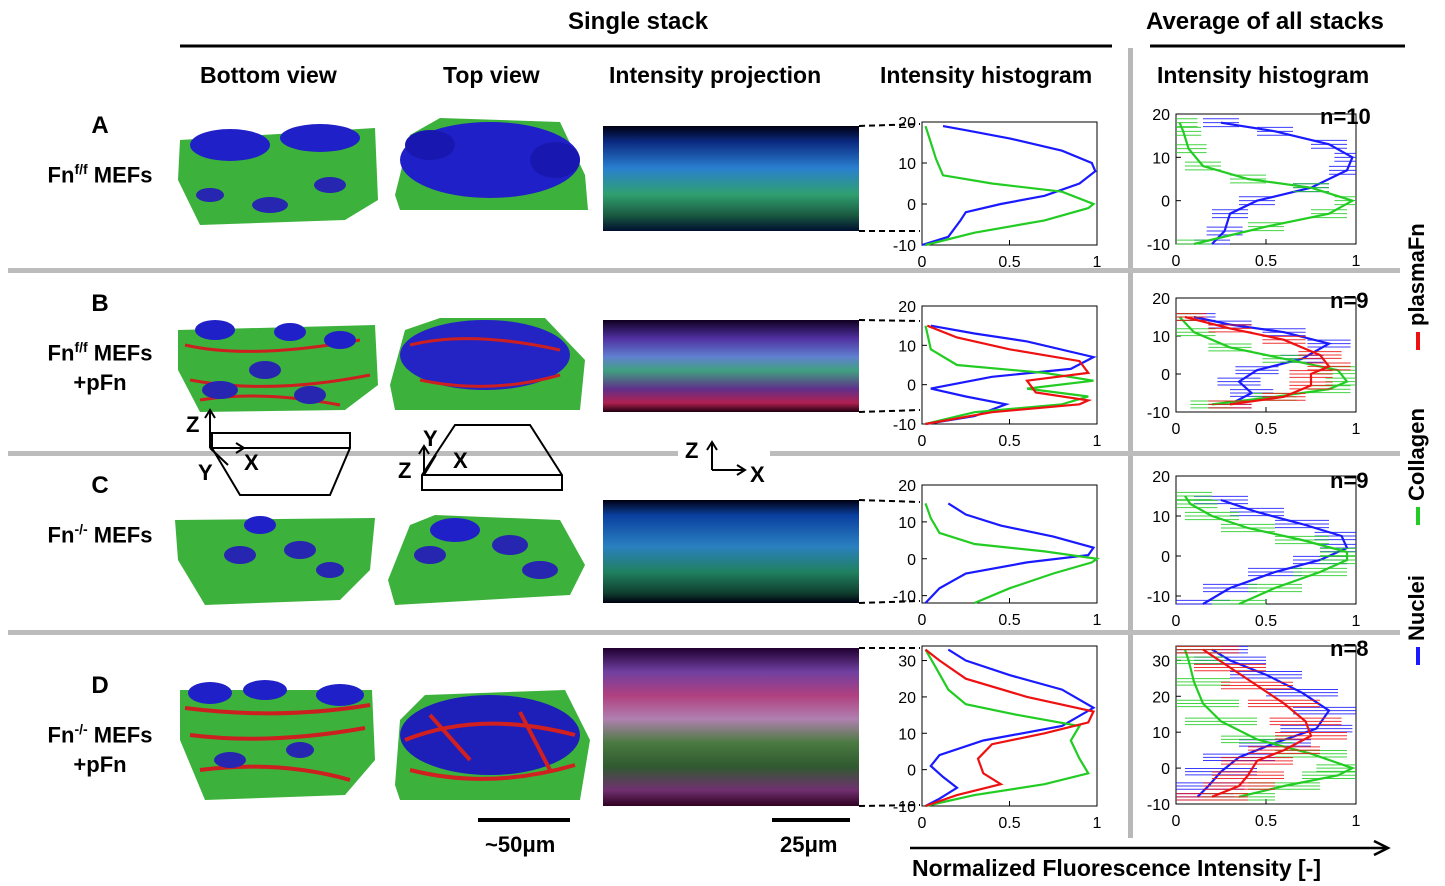  Describe the element at coordinates (731, 551) in the screenshot. I see `projection-c` at that location.